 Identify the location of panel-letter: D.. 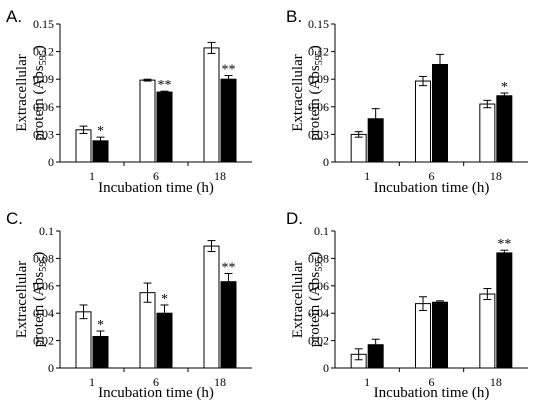
(294, 218).